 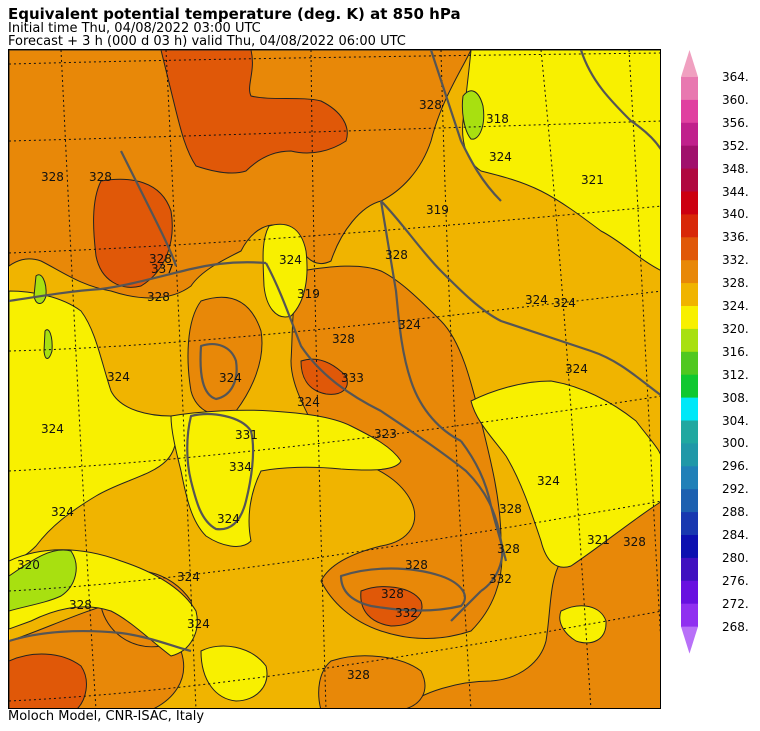 I want to click on colorbar-label: 332., so click(x=735, y=260).